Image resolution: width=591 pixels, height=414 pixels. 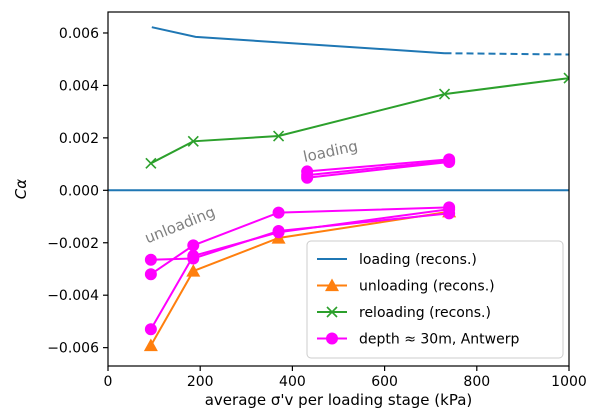 What do you see at coordinates (73, 349) in the screenshot?
I see `y-tick-label-6: −0.006` at bounding box center [73, 349].